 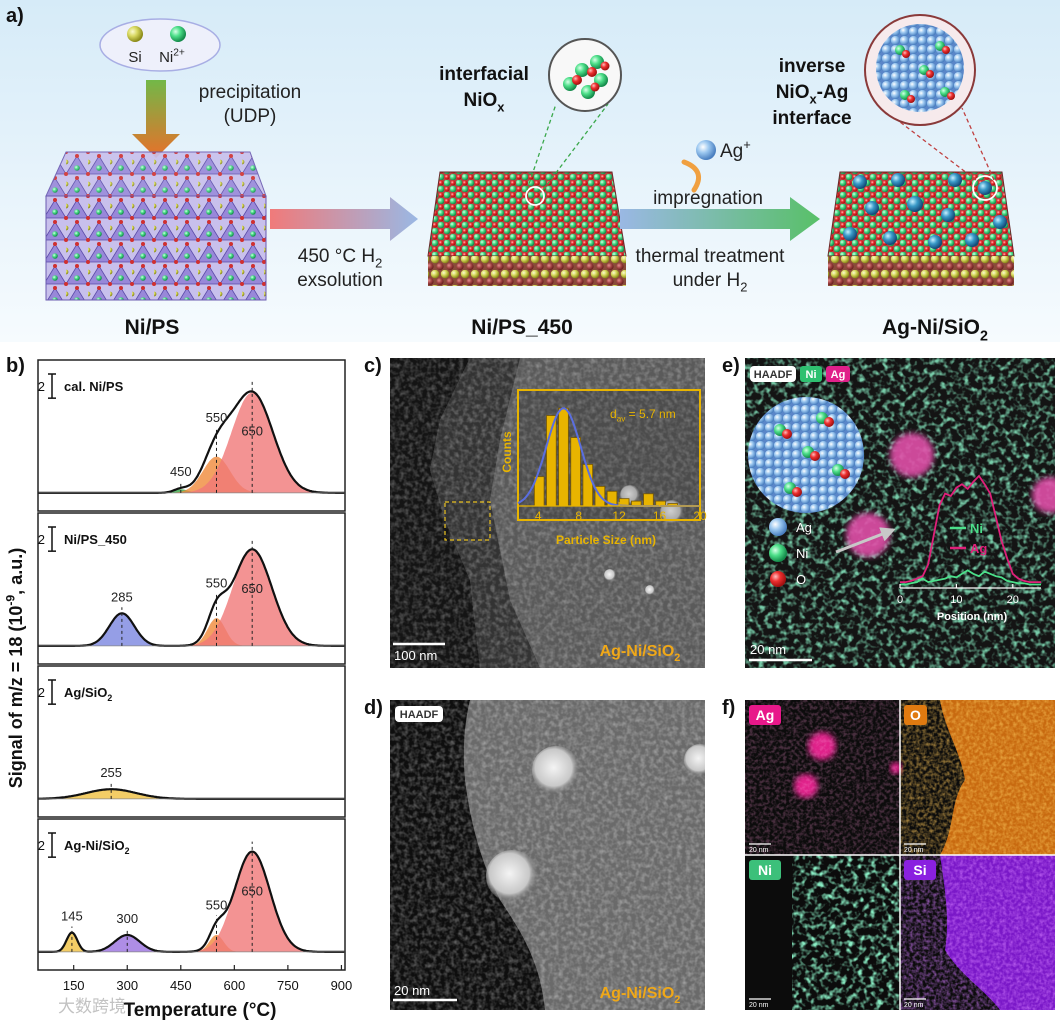 I want to click on text-run: Ag/SiO, so click(x=85, y=692).